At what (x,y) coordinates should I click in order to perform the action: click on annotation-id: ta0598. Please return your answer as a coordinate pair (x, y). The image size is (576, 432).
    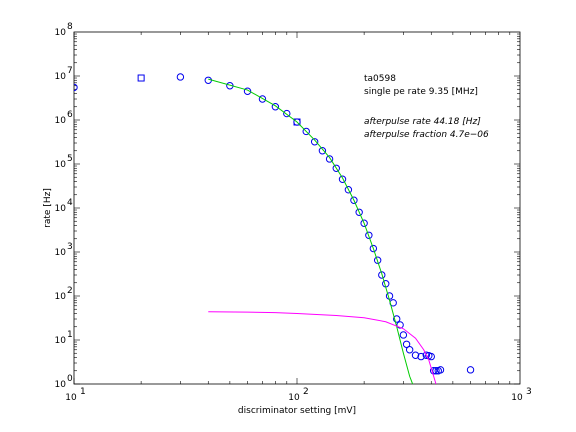
    Looking at the image, I should click on (380, 79).